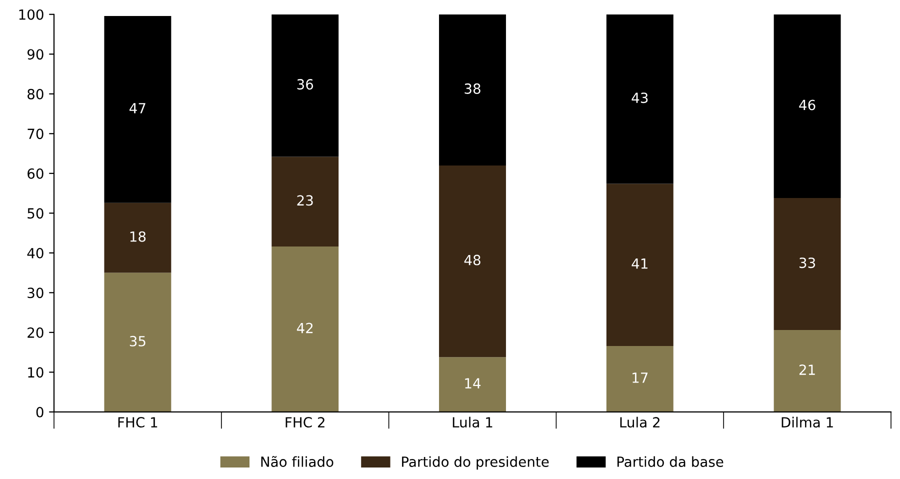  What do you see at coordinates (35, 253) in the screenshot?
I see `y-tick-label: 40` at bounding box center [35, 253].